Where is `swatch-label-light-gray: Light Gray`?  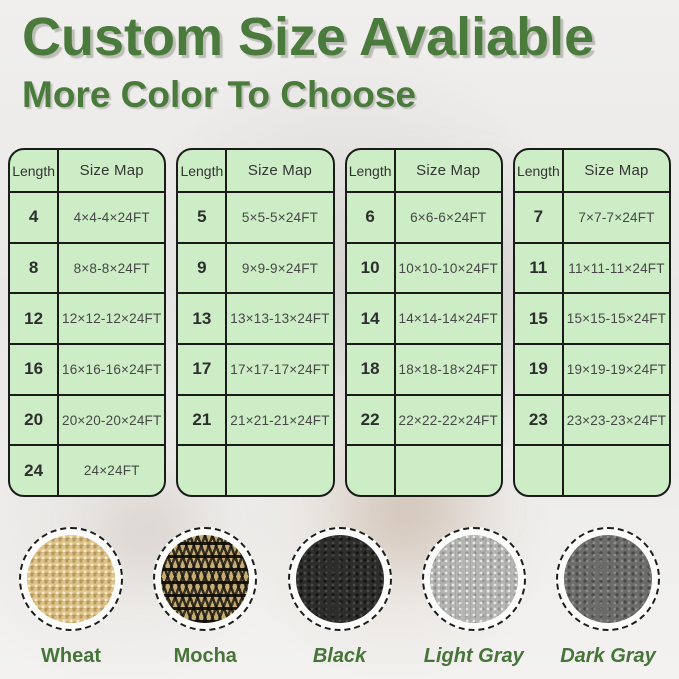
swatch-label-light-gray: Light Gray is located at coordinates (473, 656).